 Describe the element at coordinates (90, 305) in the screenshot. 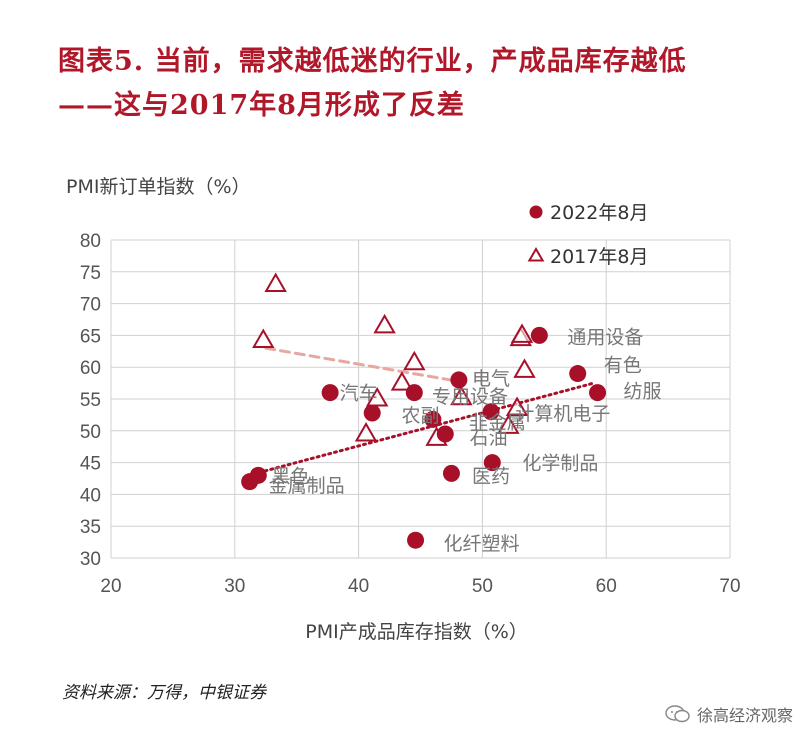

I see `y-tick-label: 70` at that location.